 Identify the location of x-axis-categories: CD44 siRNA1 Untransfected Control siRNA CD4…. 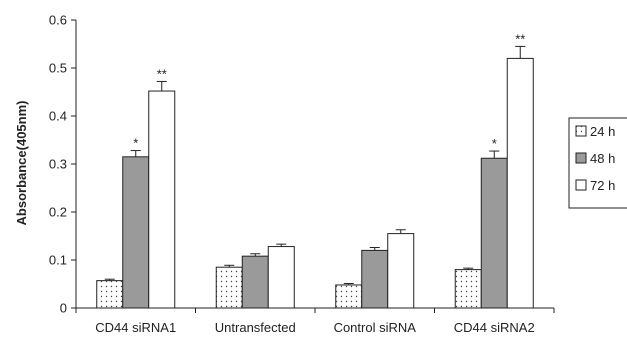
(315, 321).